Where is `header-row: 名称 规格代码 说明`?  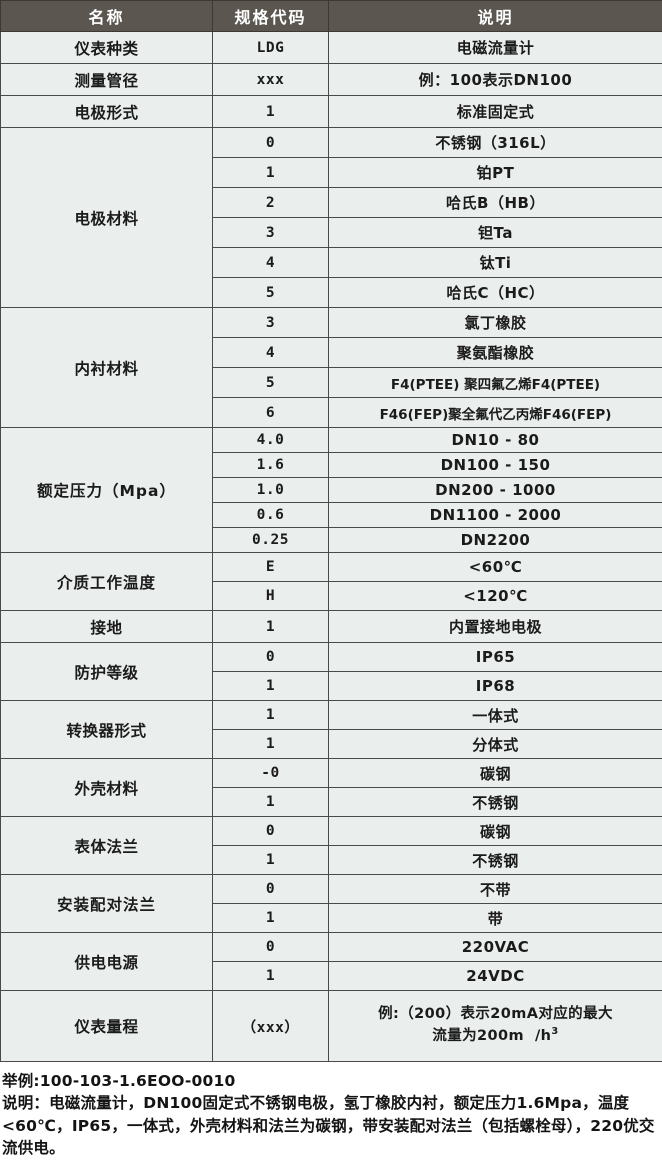
header-row: 名称 规格代码 说明 is located at coordinates (331, 16).